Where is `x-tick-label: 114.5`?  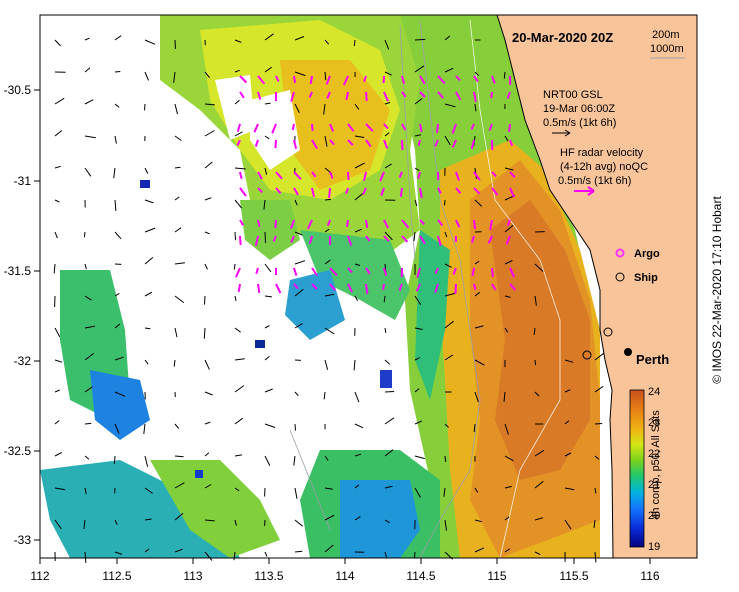 x-tick-label: 114.5 is located at coordinates (420, 576).